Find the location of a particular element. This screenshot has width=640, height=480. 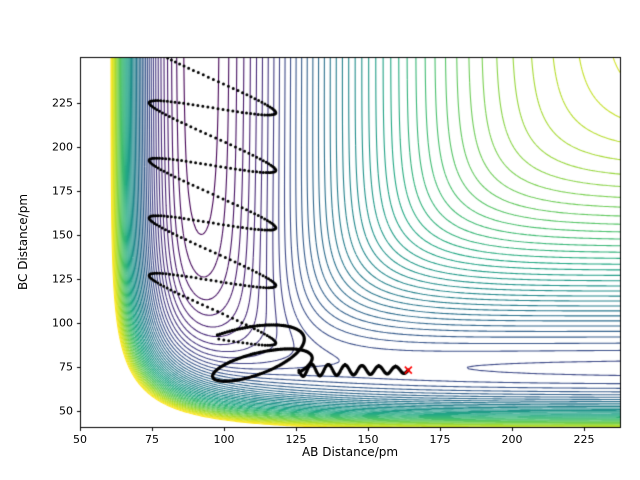

x-axis-label: AB Distance/pm is located at coordinates (350, 452).